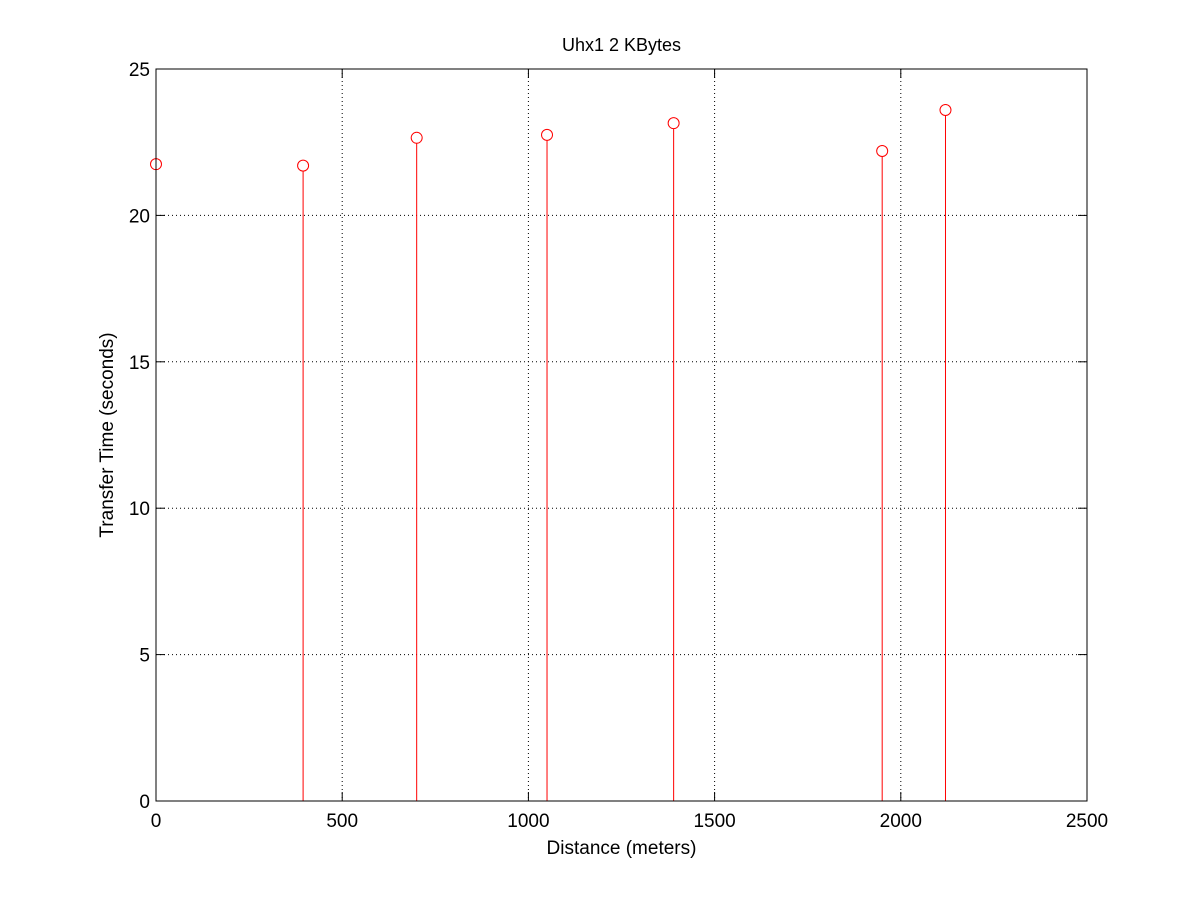 The width and height of the screenshot is (1200, 900). What do you see at coordinates (144, 802) in the screenshot?
I see `y-tick-label: 0` at bounding box center [144, 802].